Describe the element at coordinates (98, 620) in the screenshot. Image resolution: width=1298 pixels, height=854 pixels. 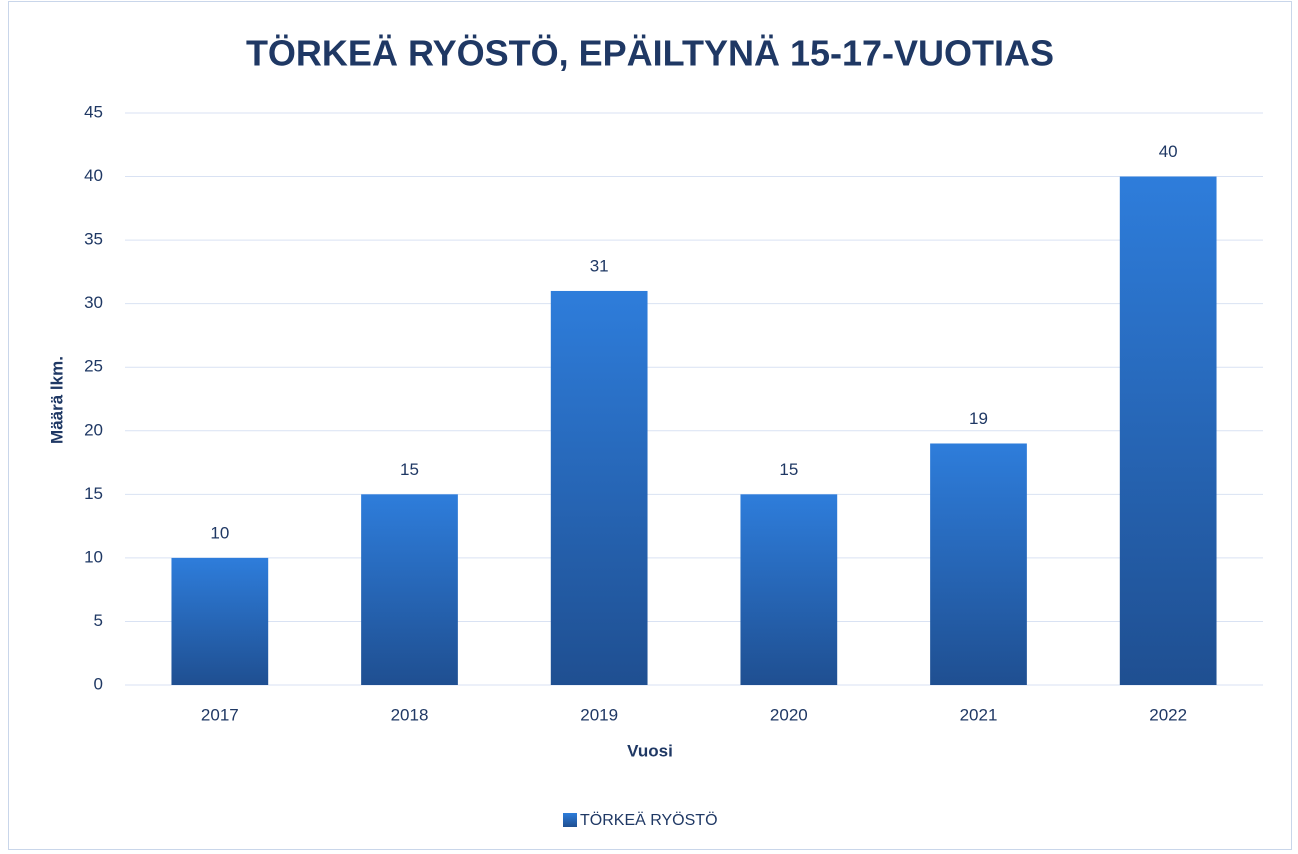
I see `y-tick-label: 5` at that location.